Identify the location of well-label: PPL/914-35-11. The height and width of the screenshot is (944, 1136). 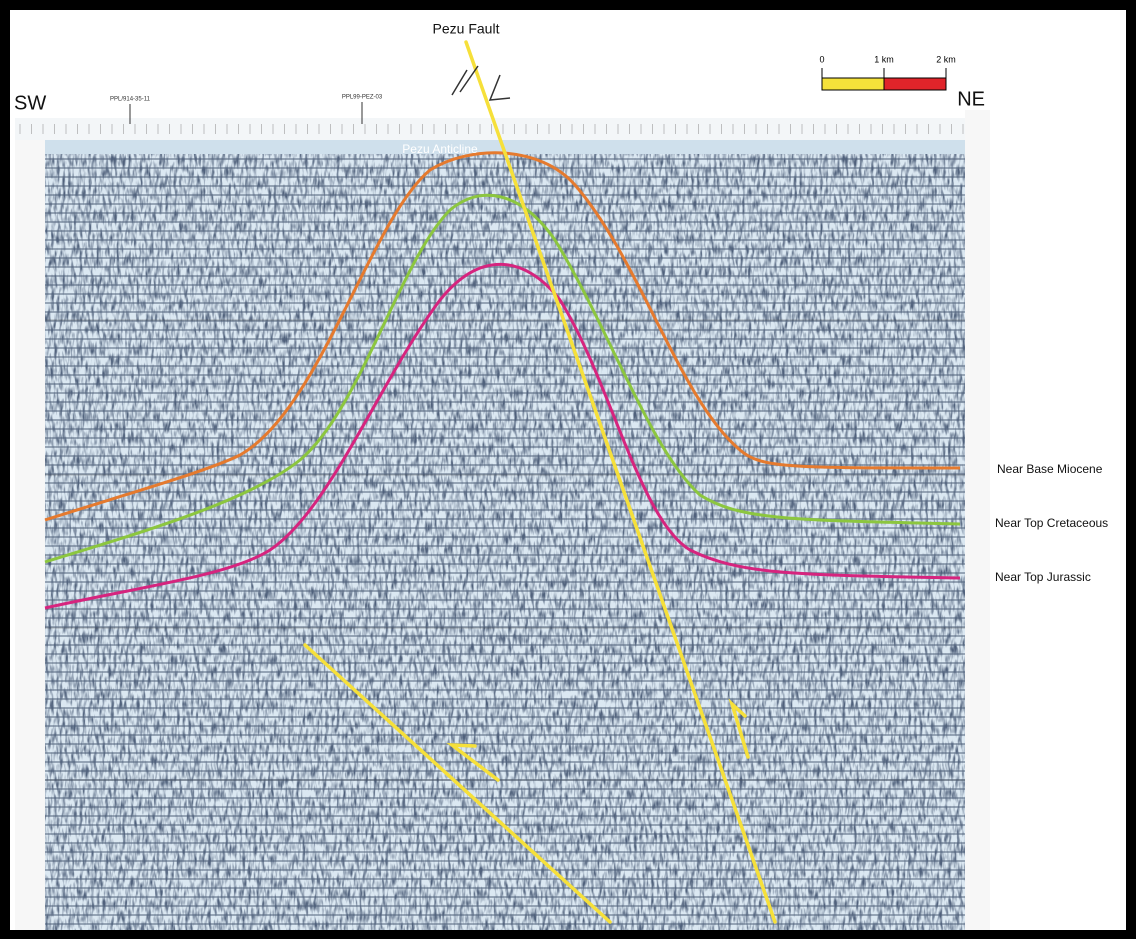
(130, 100).